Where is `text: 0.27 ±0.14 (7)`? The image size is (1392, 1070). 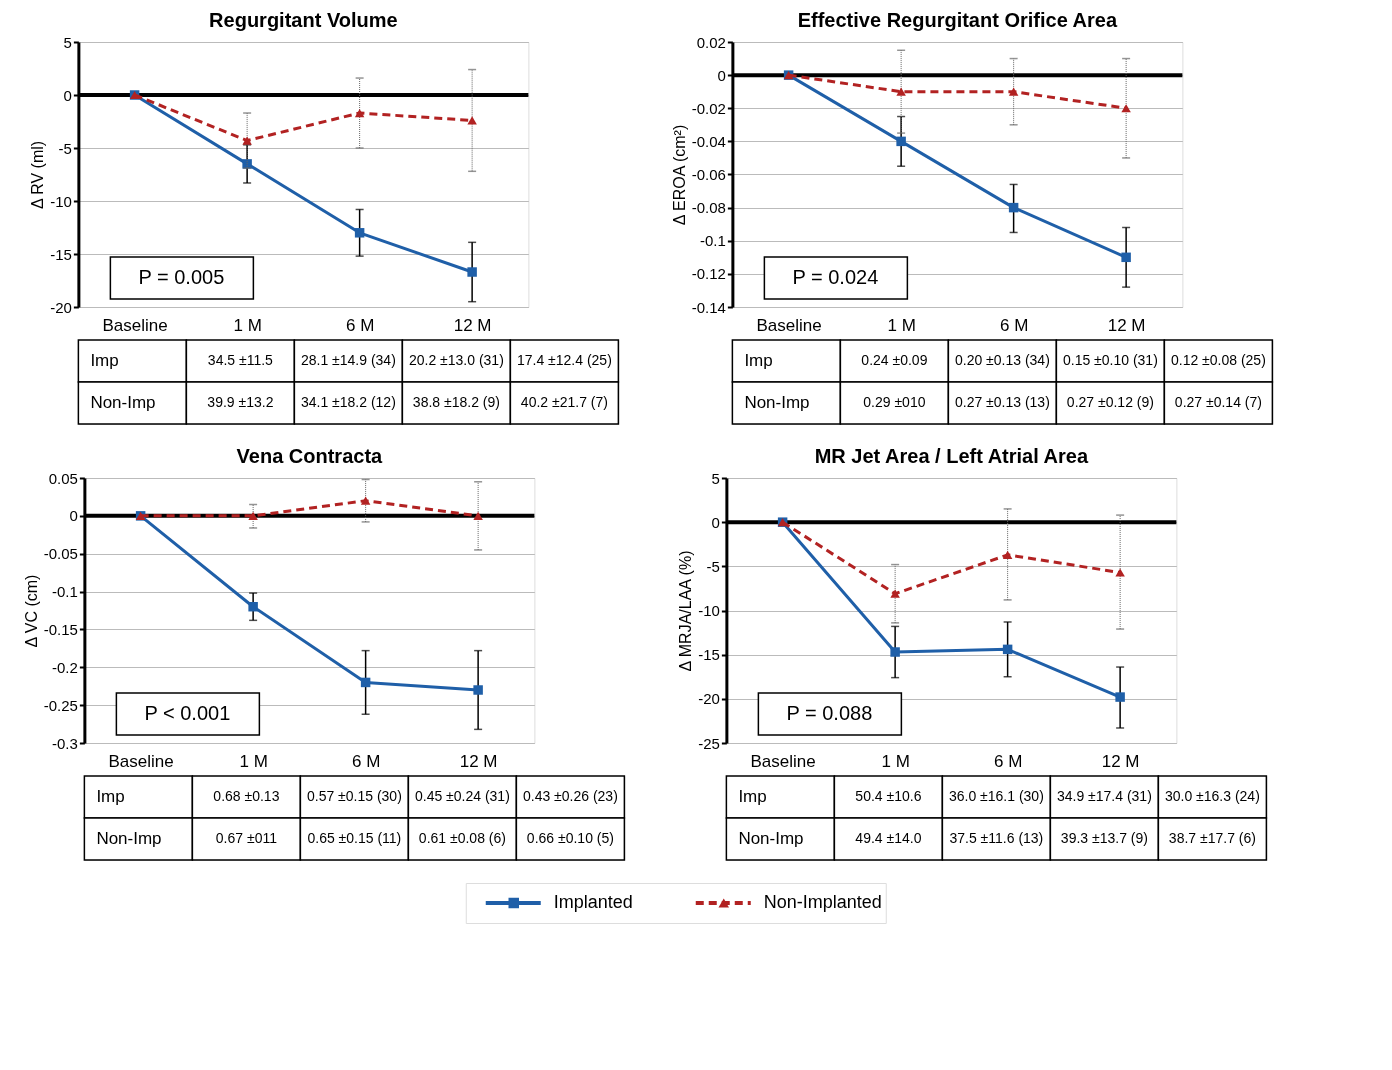
text: 0.27 ±0.14 (7) is located at coordinates (1218, 402).